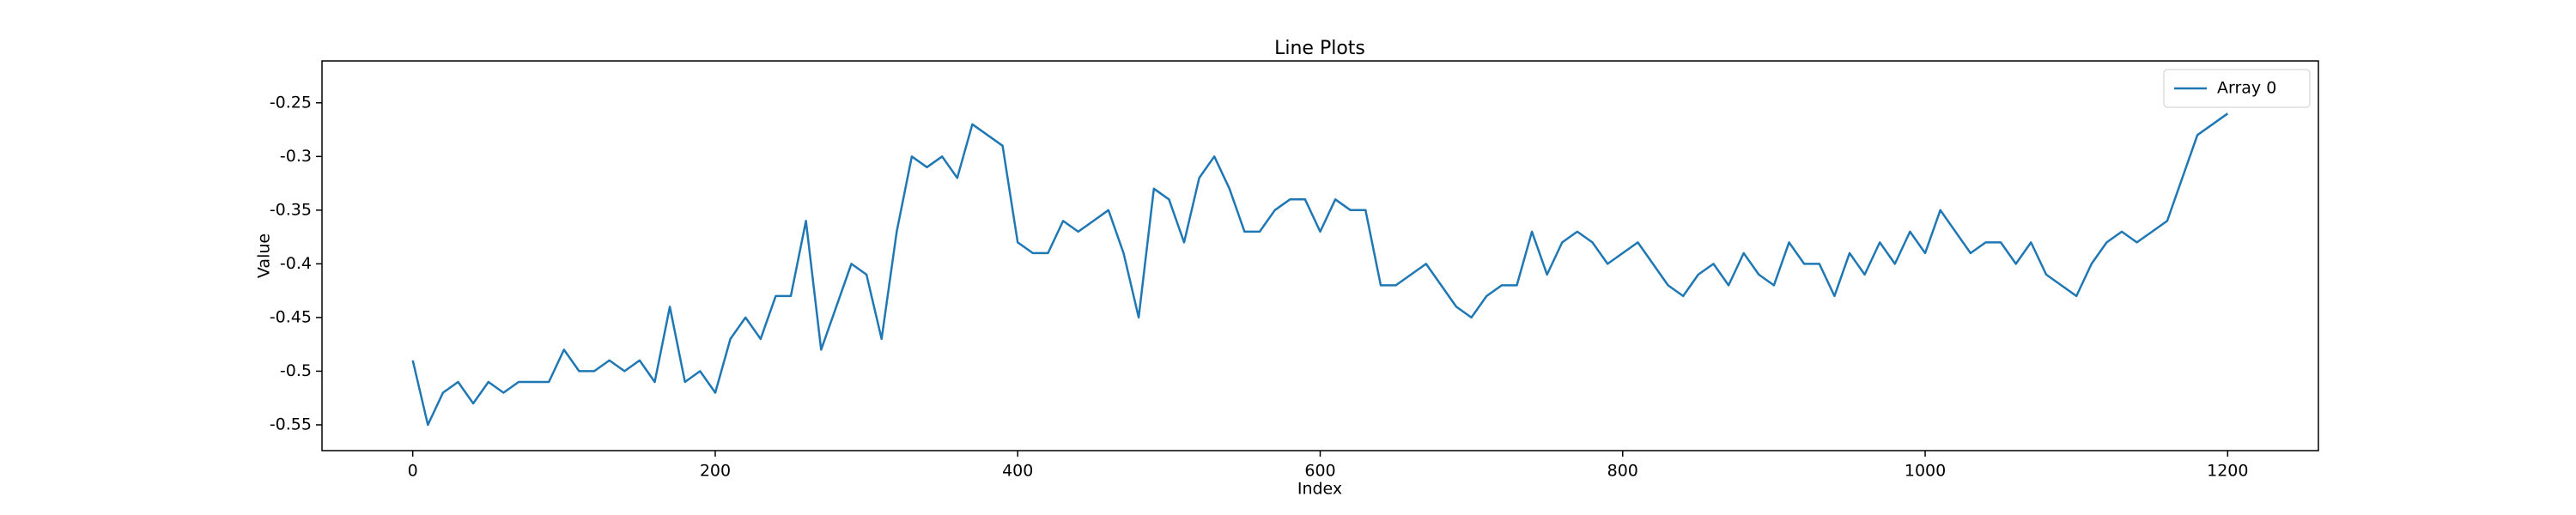 This screenshot has height=515, width=2576. Describe the element at coordinates (291, 102) in the screenshot. I see `y-tick-label: -0.25` at that location.